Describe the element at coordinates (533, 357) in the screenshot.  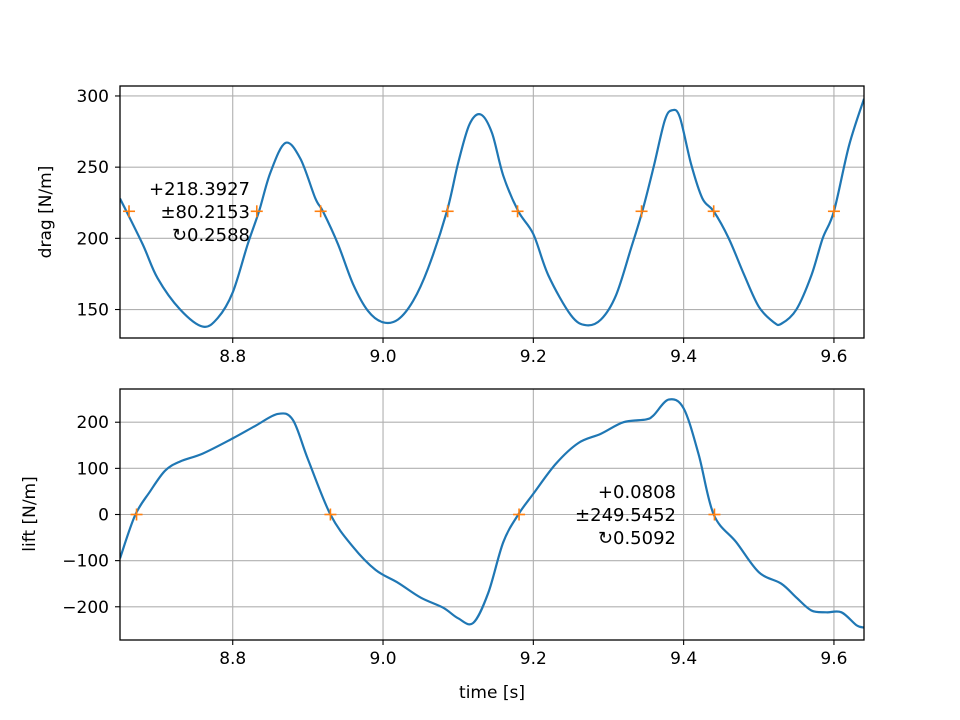
I see `drag-x-tick-label: 9.2` at that location.